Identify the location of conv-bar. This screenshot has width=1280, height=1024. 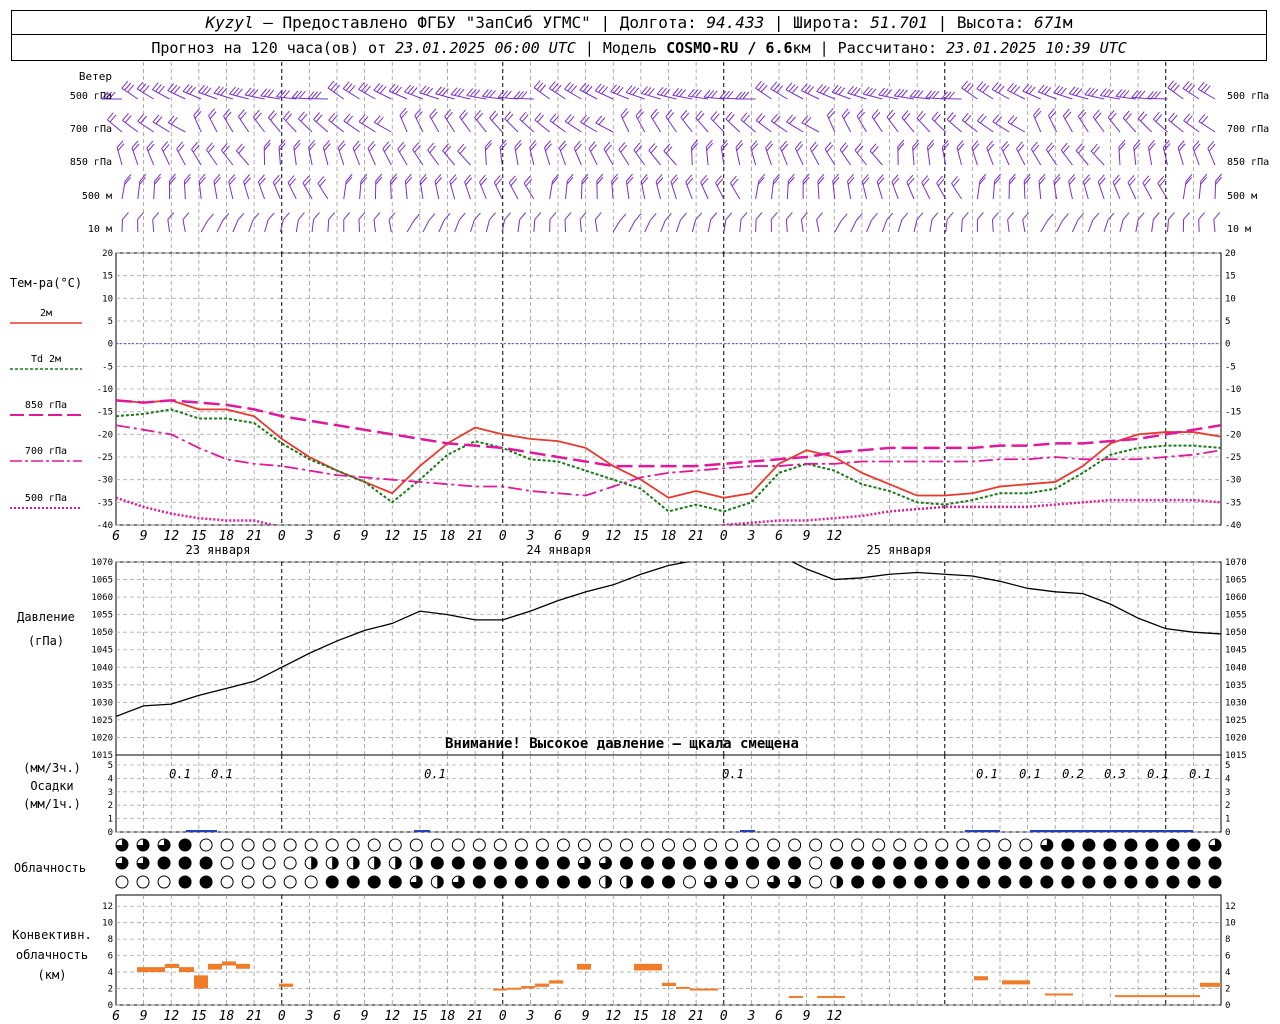
(229, 963).